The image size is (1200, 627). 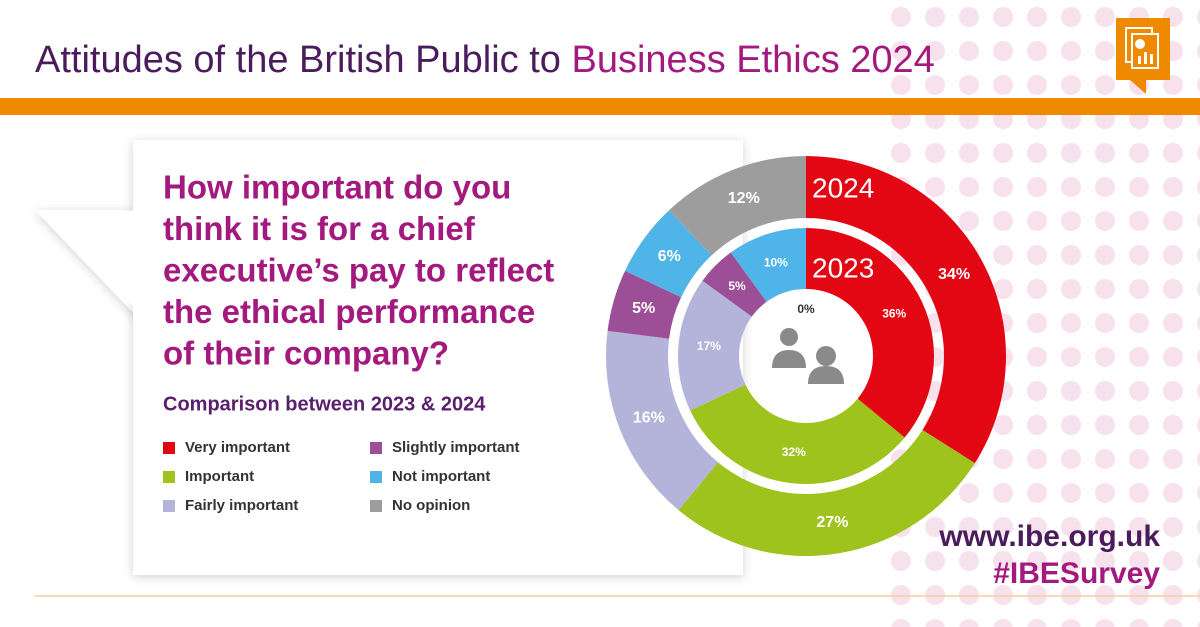 What do you see at coordinates (1076, 573) in the screenshot?
I see `hashtag: #IBESurvey` at bounding box center [1076, 573].